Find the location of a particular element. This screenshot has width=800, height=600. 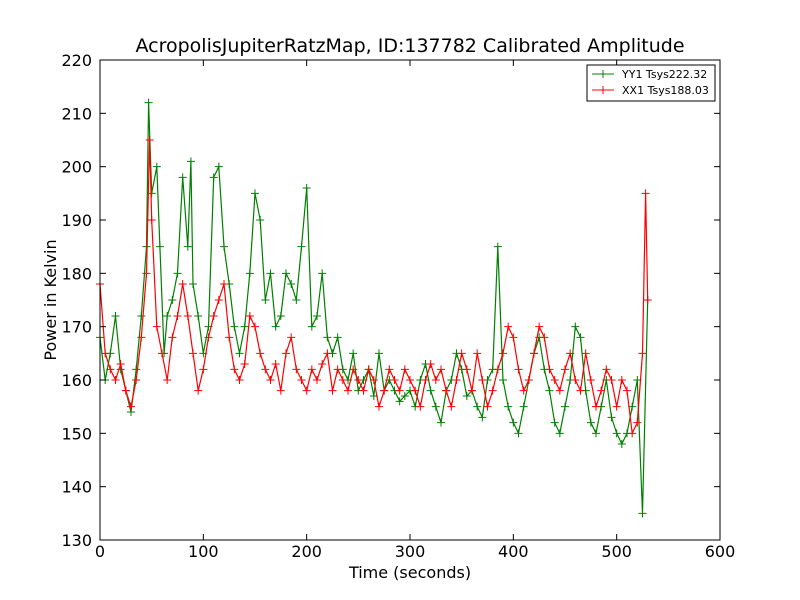

legend: YY1 Tsys222.32 XX1 Tsys188.03 is located at coordinates (651, 83).